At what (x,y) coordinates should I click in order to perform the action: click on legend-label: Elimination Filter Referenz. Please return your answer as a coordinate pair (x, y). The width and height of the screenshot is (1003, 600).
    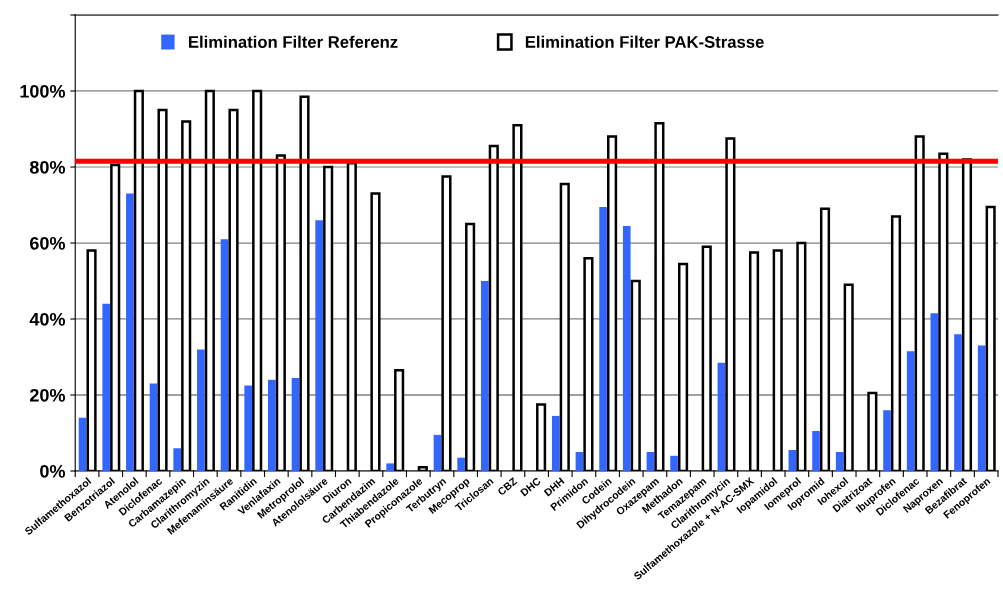
    Looking at the image, I should click on (293, 41).